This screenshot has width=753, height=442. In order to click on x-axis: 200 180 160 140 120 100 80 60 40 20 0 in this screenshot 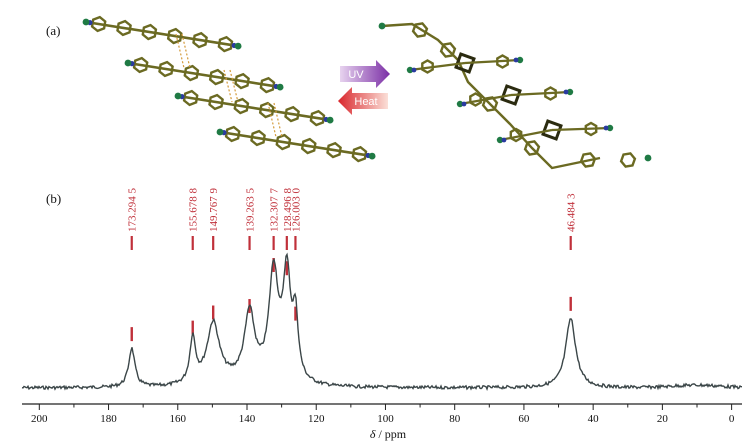, I will do `click(382, 414)`.